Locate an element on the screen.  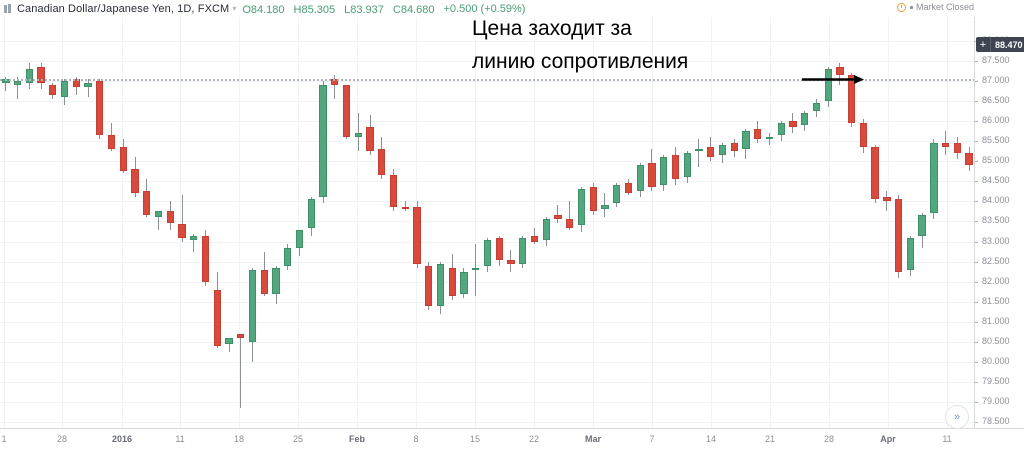
time-tick-label: 11 is located at coordinates (180, 439).